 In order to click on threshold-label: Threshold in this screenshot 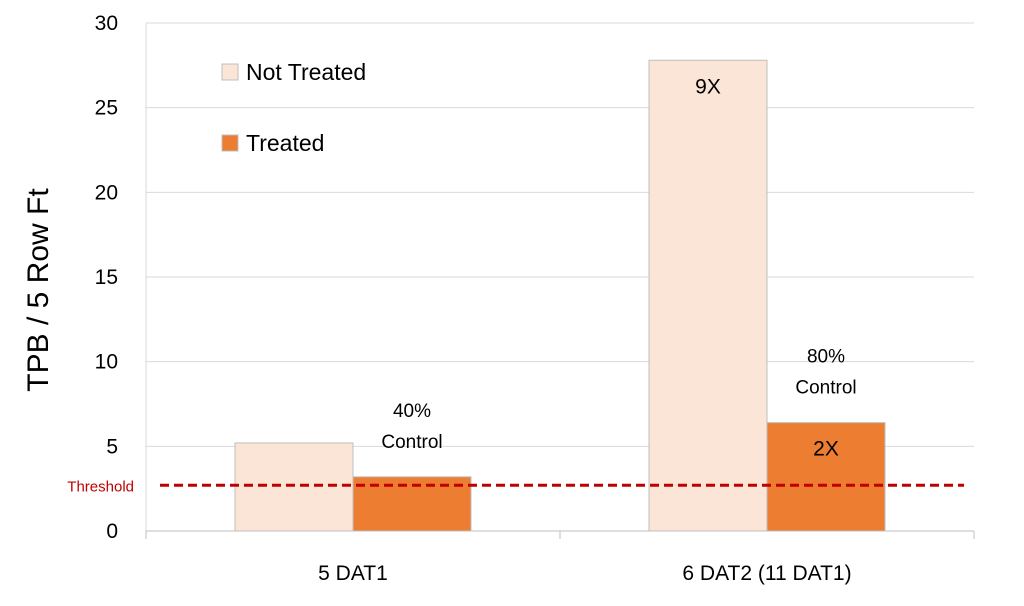, I will do `click(100, 486)`.